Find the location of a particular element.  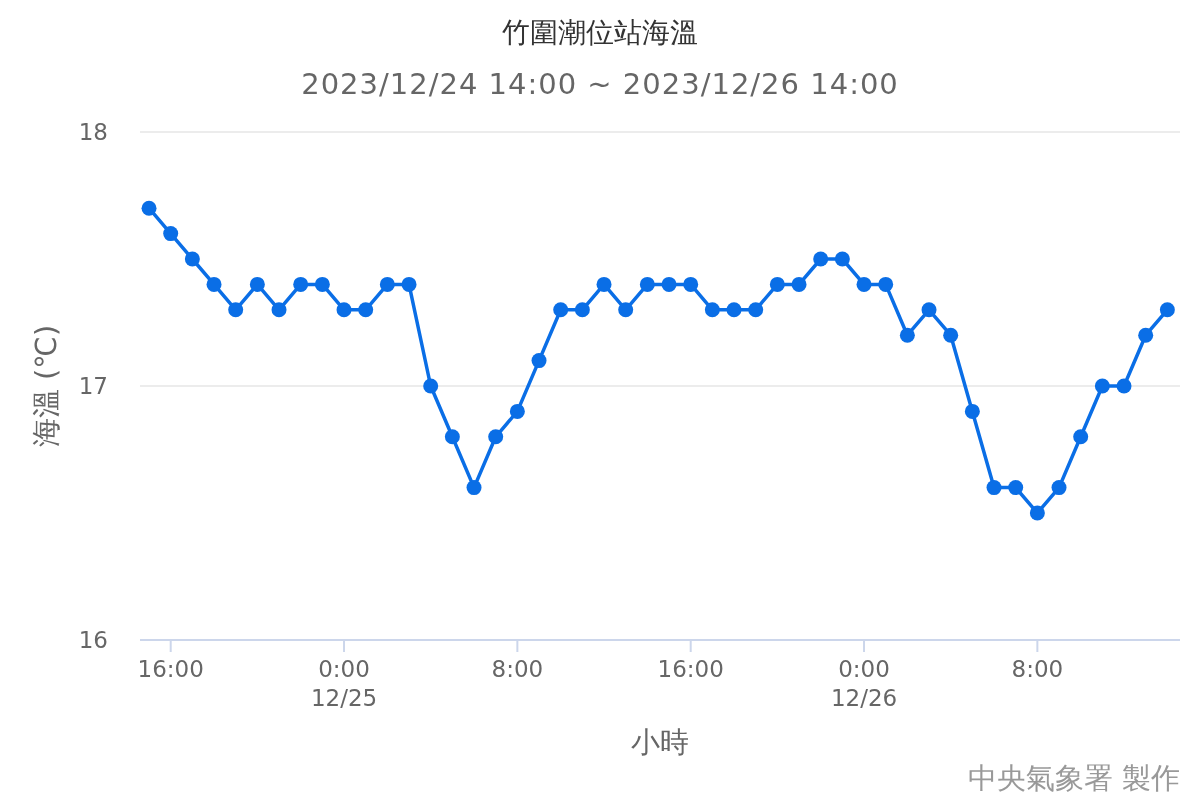

x-axis-title: 小時 is located at coordinates (660, 742).